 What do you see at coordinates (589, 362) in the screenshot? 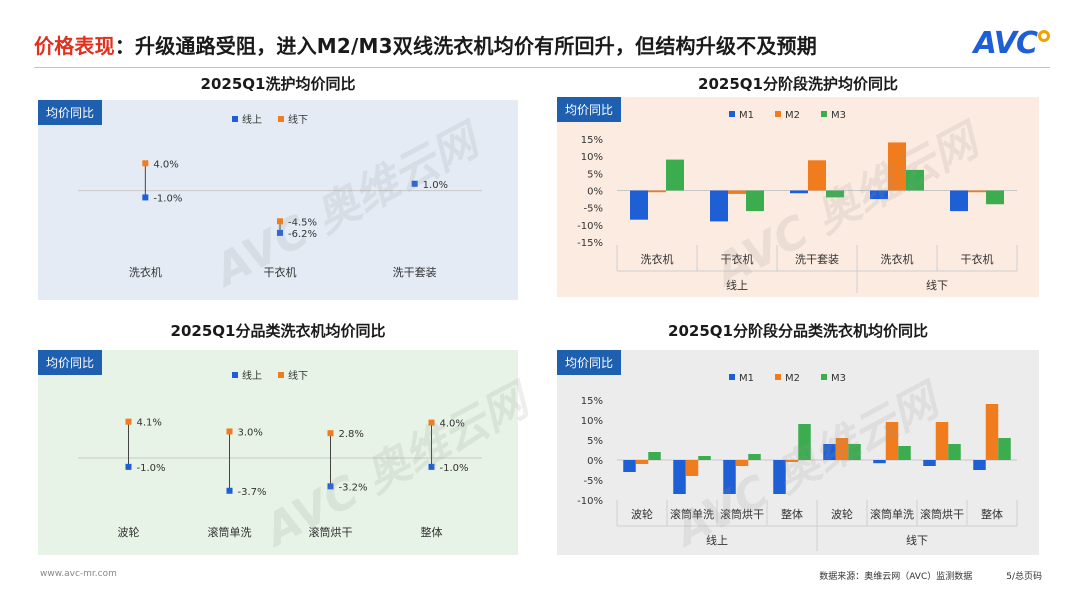
I see `chart-tag-br: 均价同比` at bounding box center [589, 362].